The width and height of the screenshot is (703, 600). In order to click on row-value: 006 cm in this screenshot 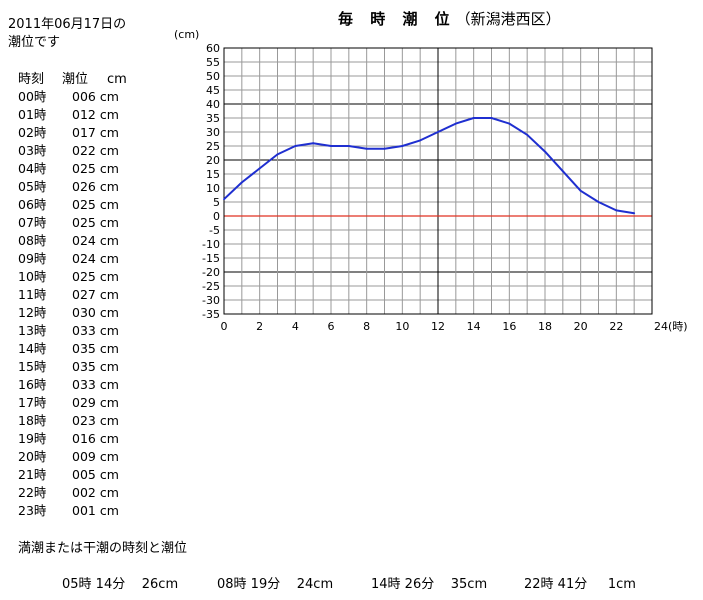, I will do `click(95, 96)`.